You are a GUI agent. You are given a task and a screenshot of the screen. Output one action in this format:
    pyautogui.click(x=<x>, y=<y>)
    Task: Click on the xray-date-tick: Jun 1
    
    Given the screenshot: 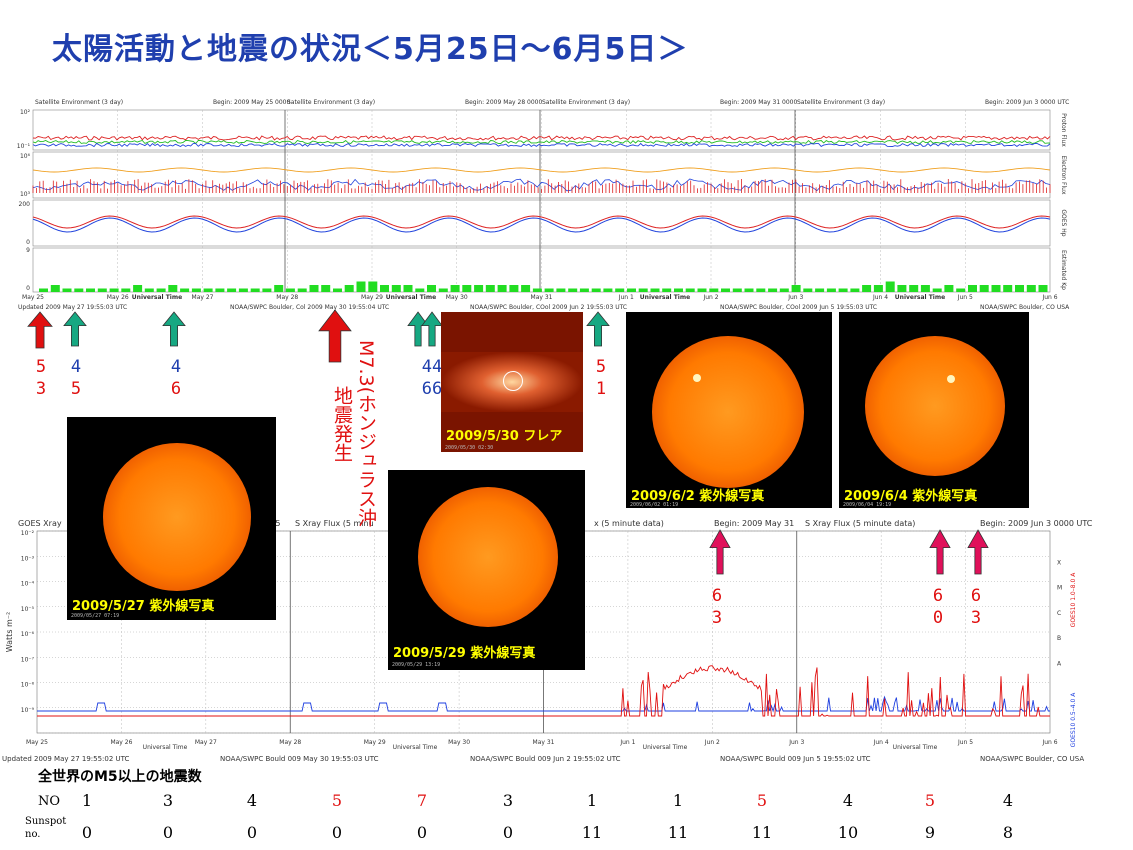 What is the action you would take?
    pyautogui.click(x=627, y=742)
    